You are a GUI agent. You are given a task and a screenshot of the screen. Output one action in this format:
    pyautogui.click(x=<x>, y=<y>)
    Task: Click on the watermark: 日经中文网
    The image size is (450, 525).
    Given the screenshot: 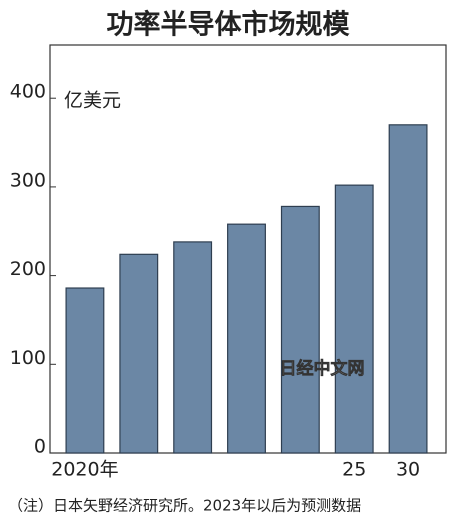 What is the action you would take?
    pyautogui.click(x=322, y=368)
    